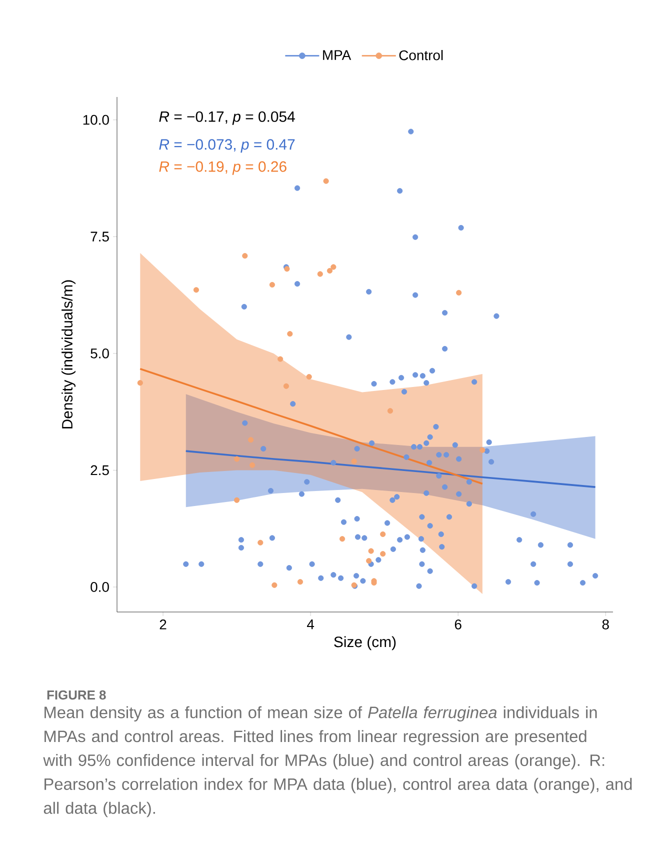  What do you see at coordinates (365, 643) in the screenshot?
I see `x-axis-title: Size (cm)` at bounding box center [365, 643].